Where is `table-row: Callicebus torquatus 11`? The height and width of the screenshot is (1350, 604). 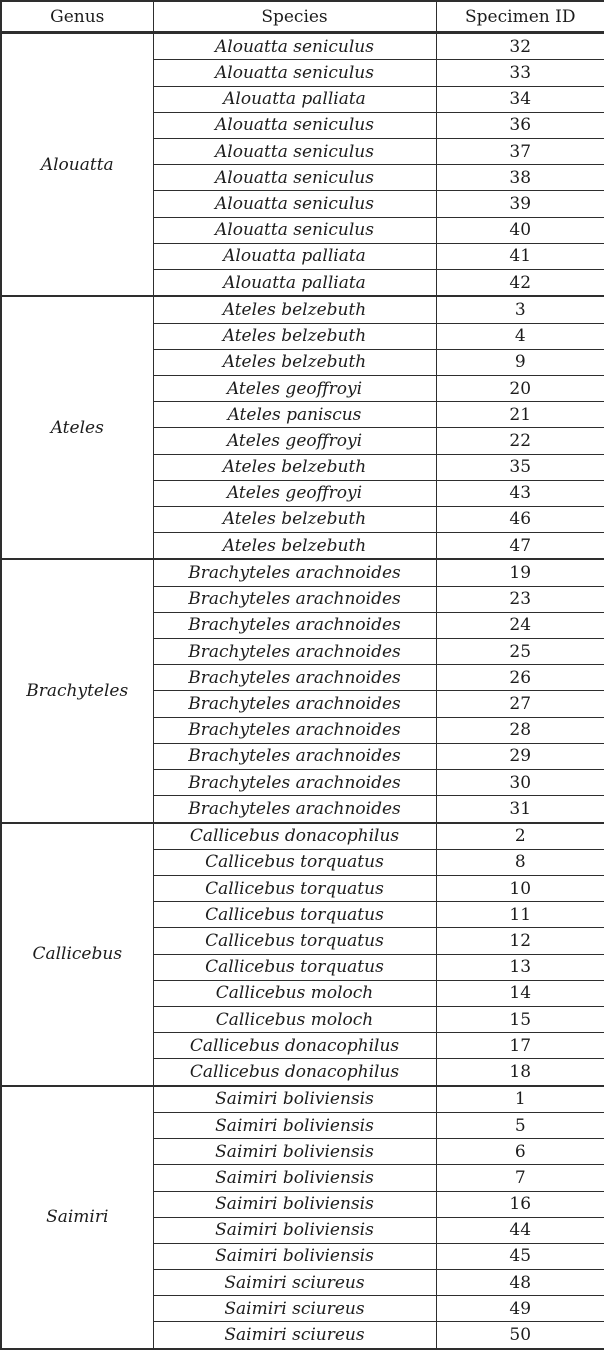 table-row: Callicebus torquatus 11 is located at coordinates (302, 915).